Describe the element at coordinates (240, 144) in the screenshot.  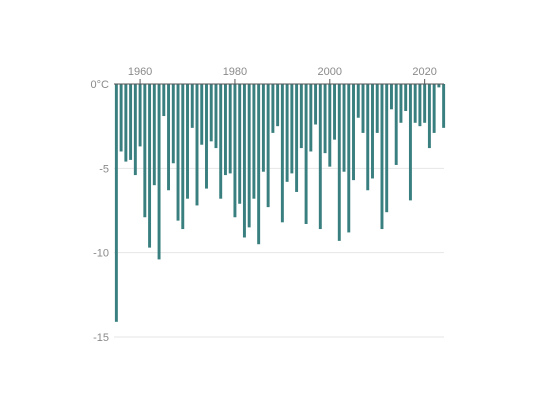
I see `bar-1981` at that location.